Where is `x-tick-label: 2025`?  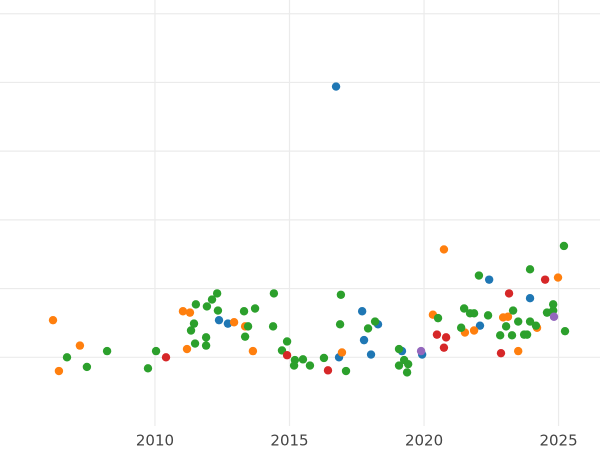 x-tick-label: 2025 is located at coordinates (558, 441).